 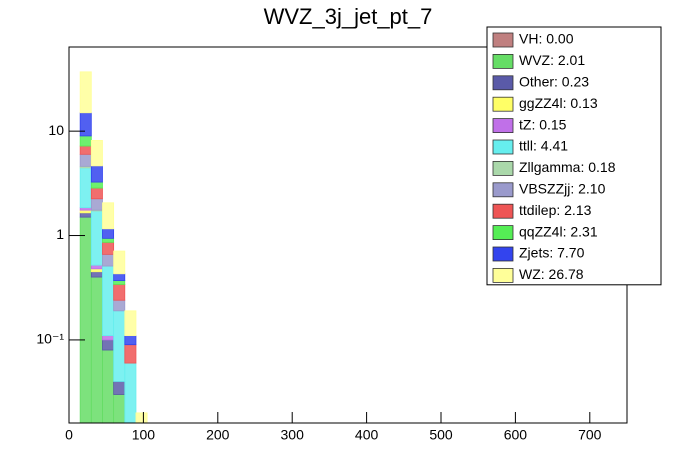 I want to click on legend-label: Zllgamma: 0.18, so click(x=567, y=167).